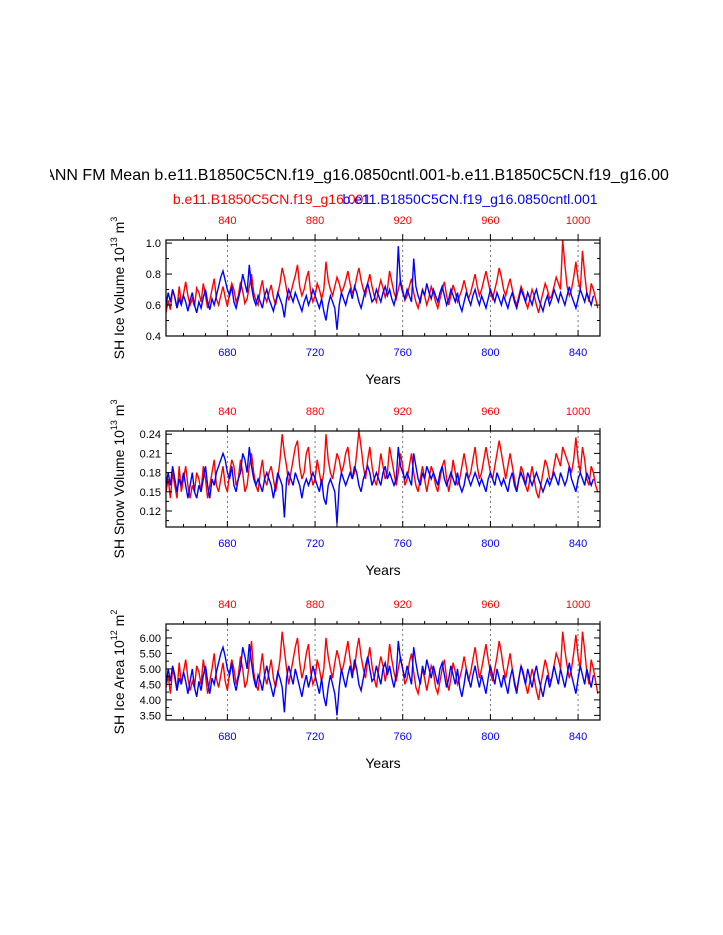 This screenshot has height=935, width=723. What do you see at coordinates (119, 494) in the screenshot?
I see `y-axis-label-part: SH Snow Volume 10` at bounding box center [119, 494].